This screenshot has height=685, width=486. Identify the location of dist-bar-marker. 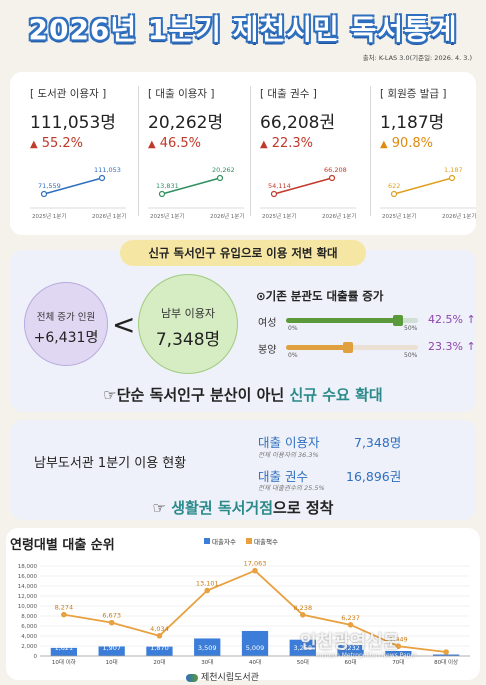
(398, 320).